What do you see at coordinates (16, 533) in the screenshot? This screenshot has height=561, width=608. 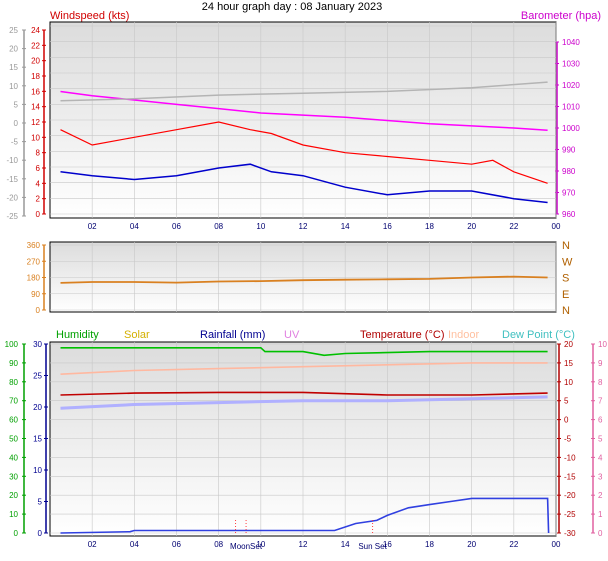 I see `humidity-tick-label: 0` at bounding box center [16, 533].